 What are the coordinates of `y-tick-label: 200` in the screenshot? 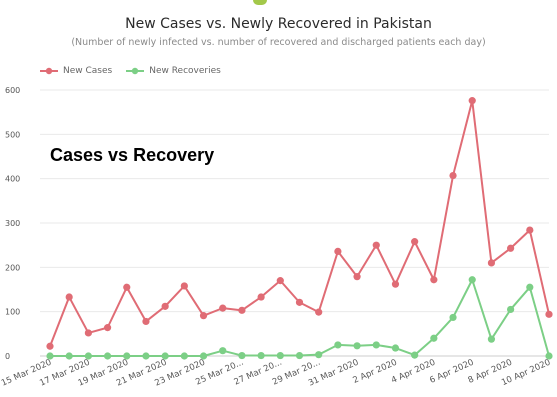 It's located at (12, 267).